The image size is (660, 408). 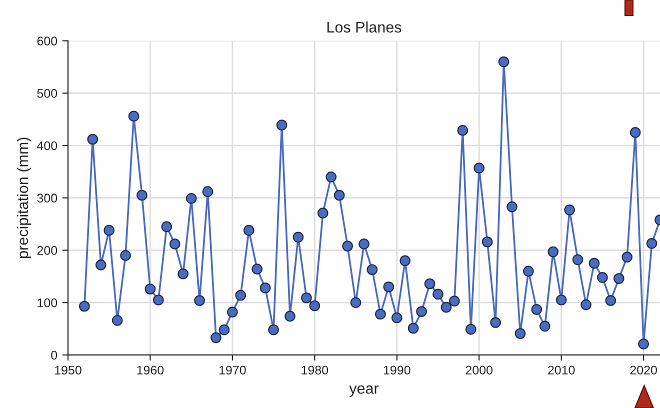 I want to click on y-axis-title: precipitation (mm), so click(x=24, y=198).